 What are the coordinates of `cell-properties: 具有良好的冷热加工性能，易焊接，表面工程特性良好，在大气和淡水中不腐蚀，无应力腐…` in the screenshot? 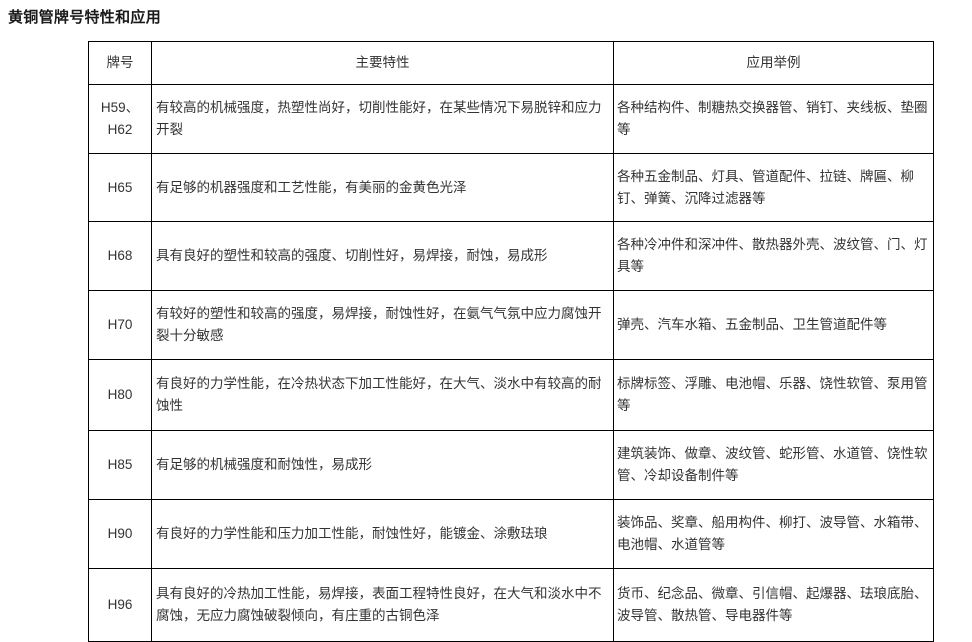 It's located at (382, 605).